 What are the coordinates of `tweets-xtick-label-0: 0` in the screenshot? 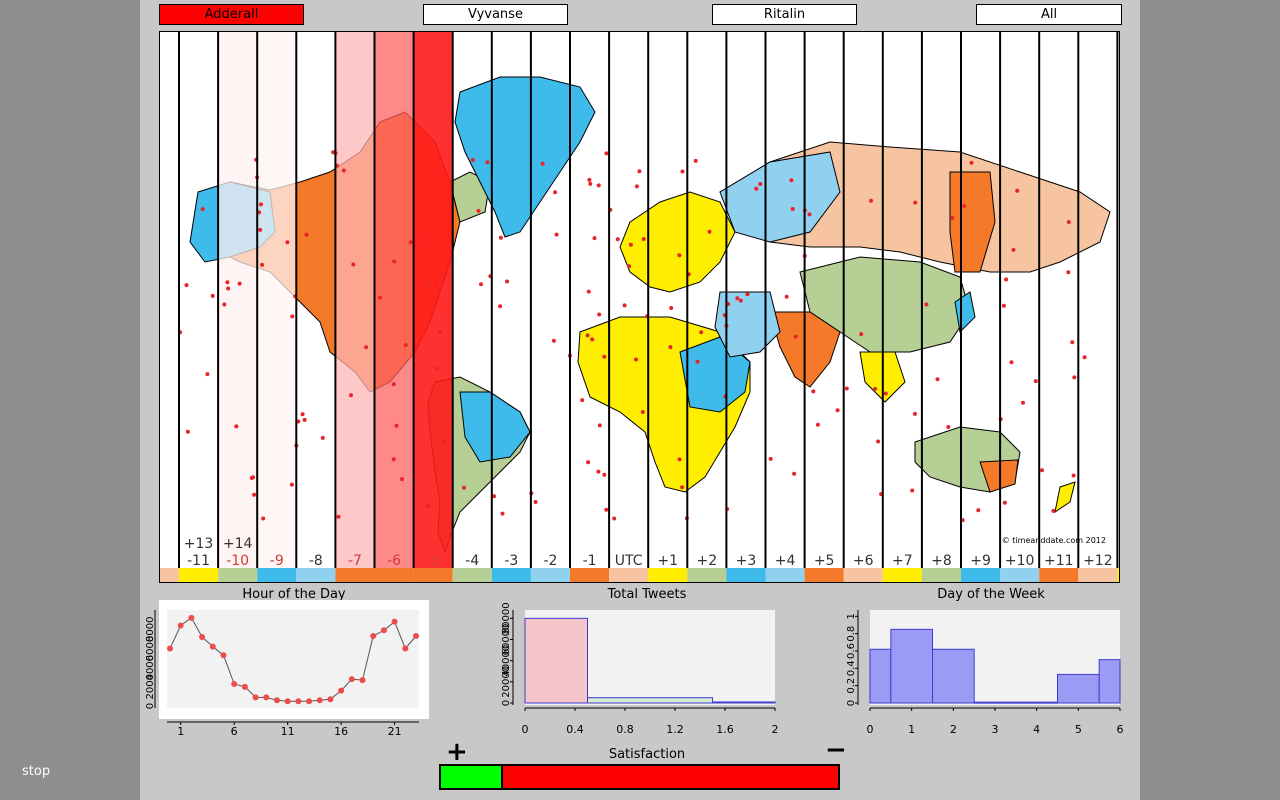 It's located at (525, 729).